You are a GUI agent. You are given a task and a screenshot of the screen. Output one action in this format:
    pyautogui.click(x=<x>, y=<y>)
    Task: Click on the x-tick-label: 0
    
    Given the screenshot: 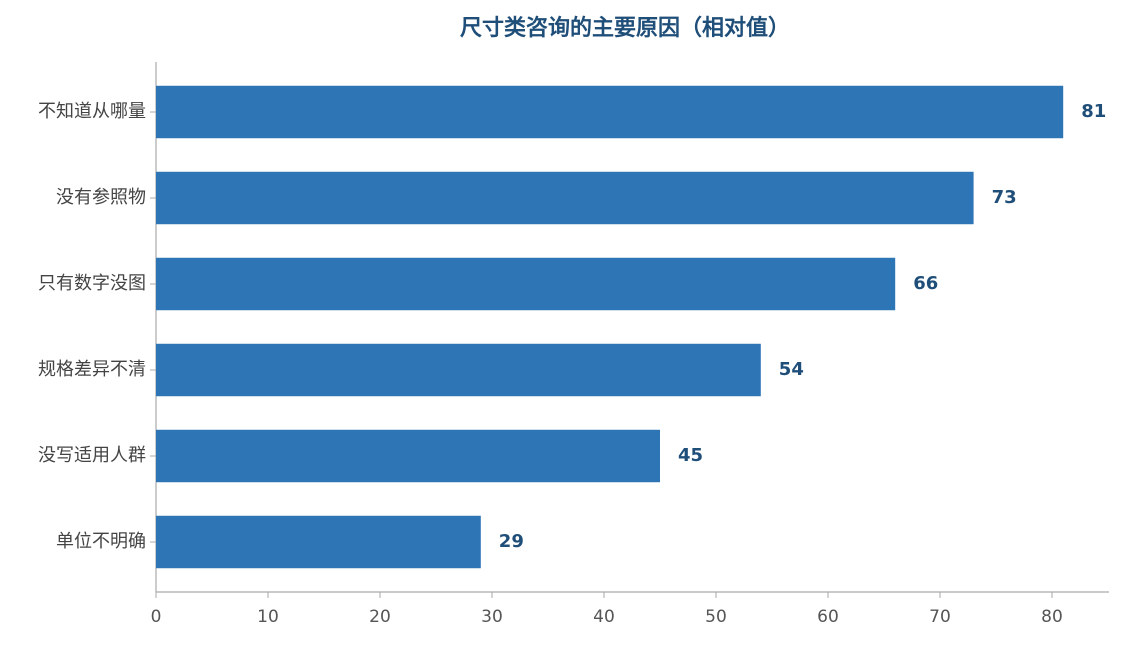 What is the action you would take?
    pyautogui.click(x=156, y=617)
    